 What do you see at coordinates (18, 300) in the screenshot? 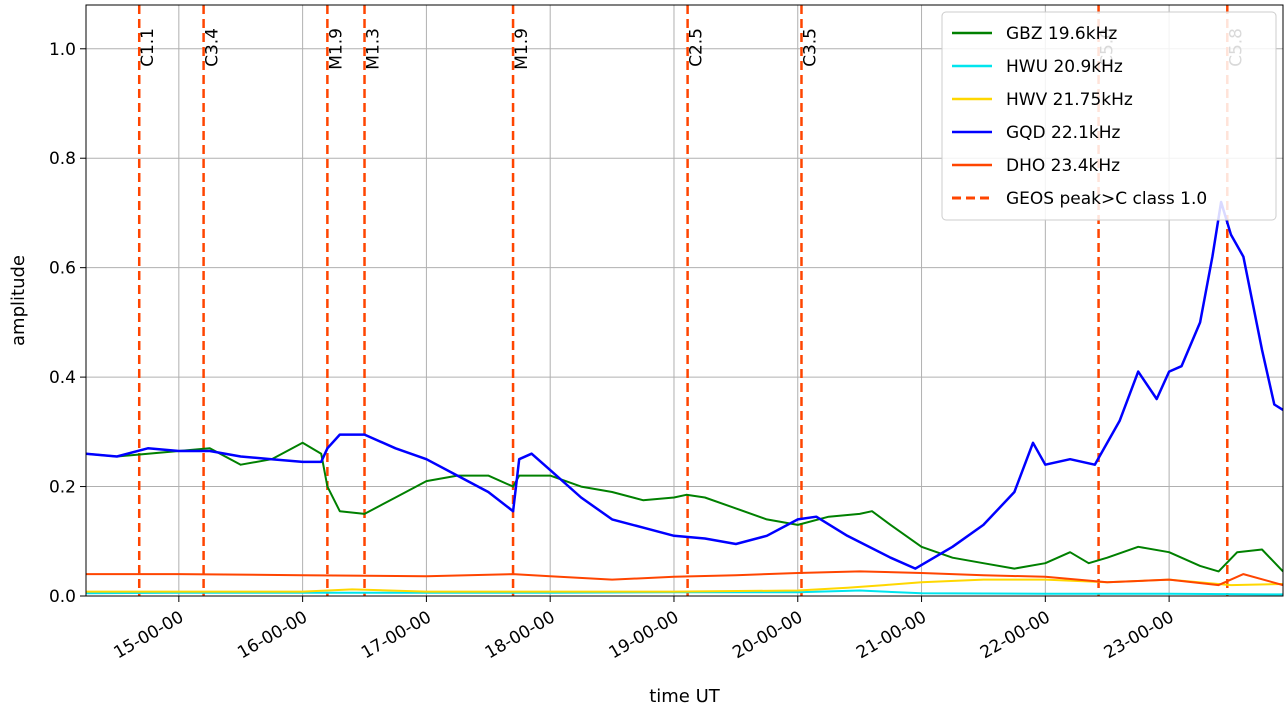
I see `y-axis-label: amplitude` at bounding box center [18, 300].